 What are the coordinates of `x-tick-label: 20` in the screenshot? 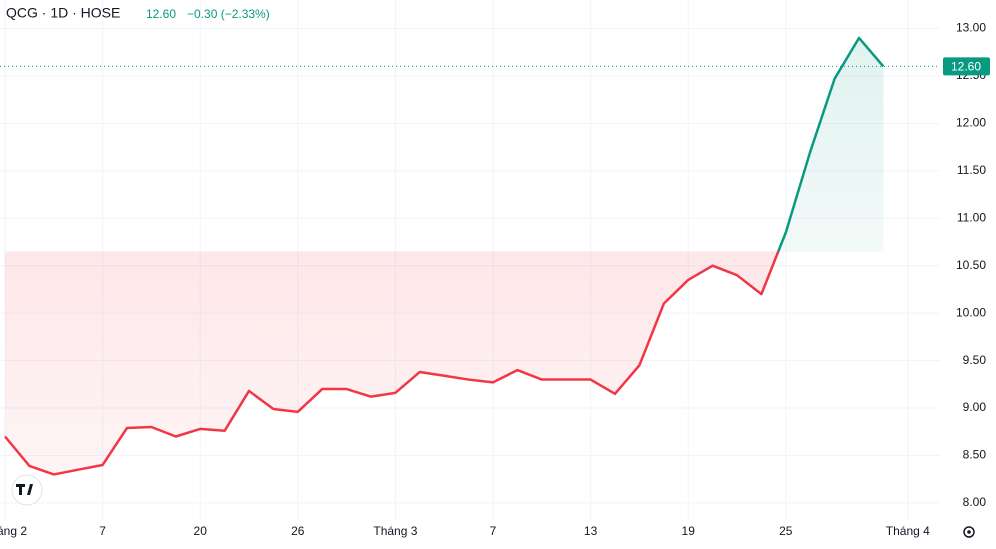 It's located at (201, 531).